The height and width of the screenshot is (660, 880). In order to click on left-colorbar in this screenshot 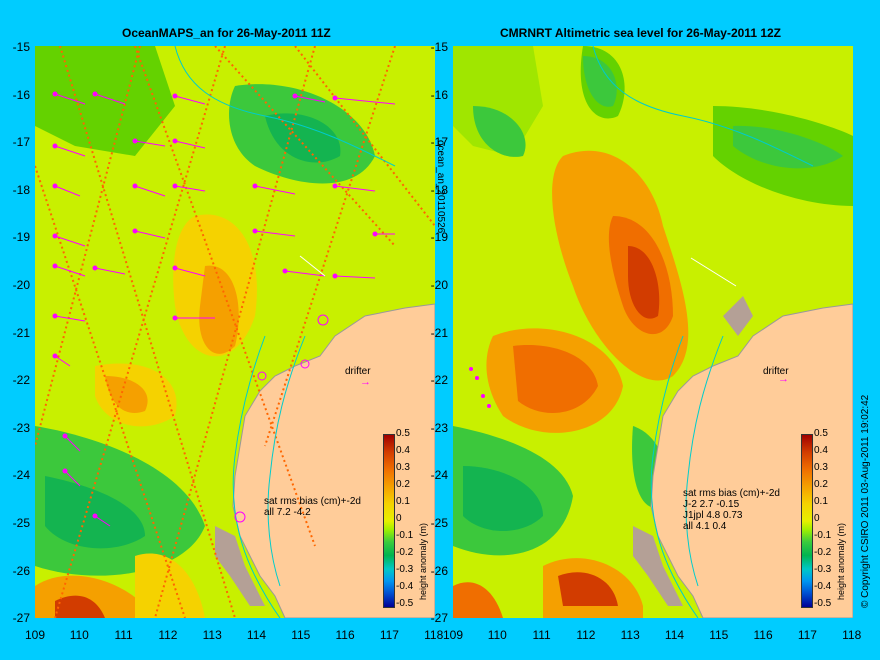, I will do `click(389, 521)`.